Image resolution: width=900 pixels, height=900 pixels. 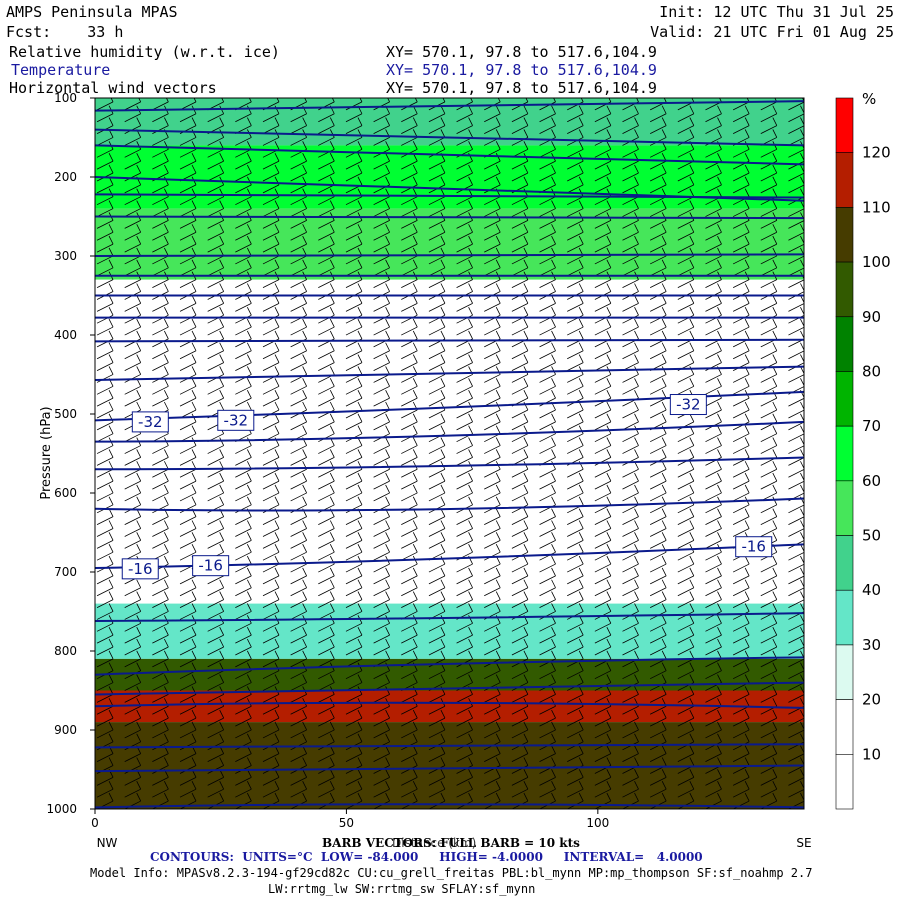 What do you see at coordinates (61, 70) in the screenshot?
I see `field-temperature-label: Temperature` at bounding box center [61, 70].